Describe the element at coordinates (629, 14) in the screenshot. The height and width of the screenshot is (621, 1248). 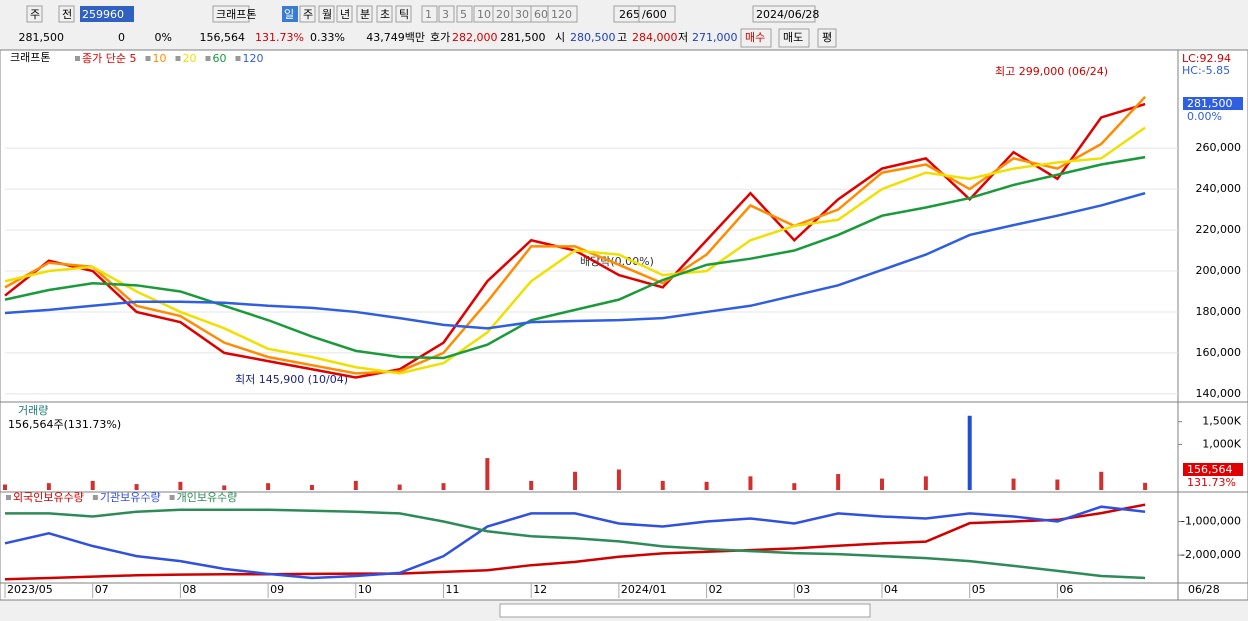
I see `toolbar-item: 265` at that location.